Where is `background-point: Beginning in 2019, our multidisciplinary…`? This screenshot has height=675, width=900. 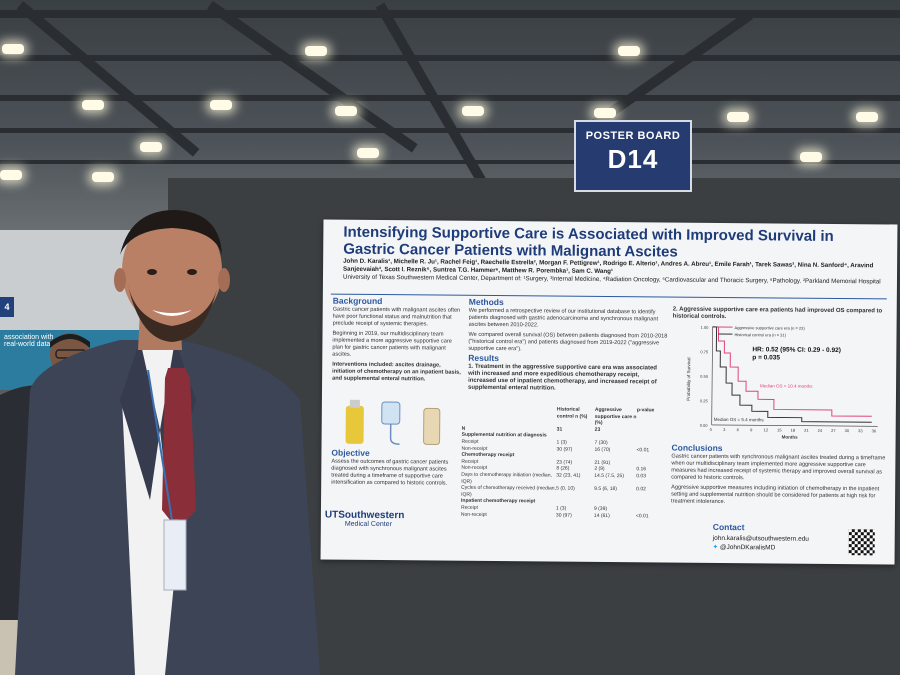 background-point: Beginning in 2019, our multidisciplinary… is located at coordinates (392, 344).